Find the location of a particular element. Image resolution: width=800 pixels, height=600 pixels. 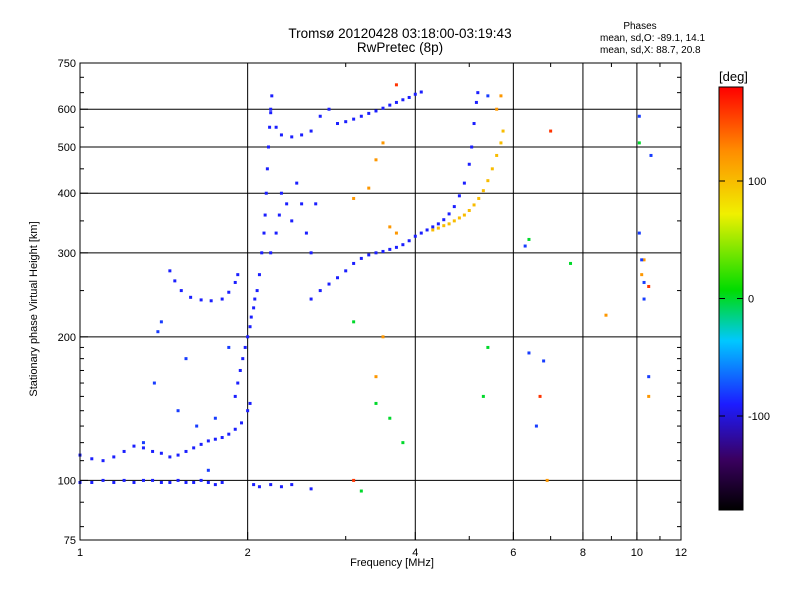

x-tick-label: 6 is located at coordinates (513, 553).